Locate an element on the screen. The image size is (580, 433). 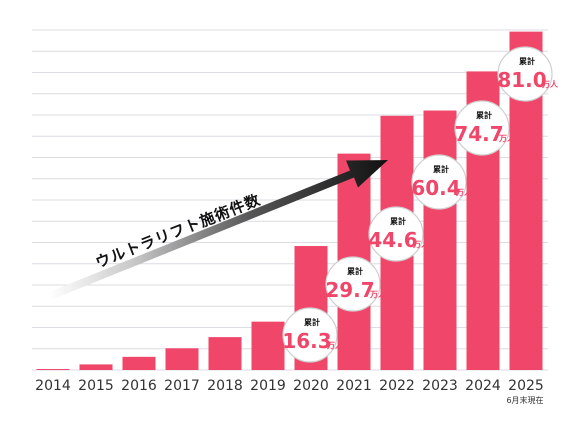
bubble-value: 16.3 is located at coordinates (306, 341).